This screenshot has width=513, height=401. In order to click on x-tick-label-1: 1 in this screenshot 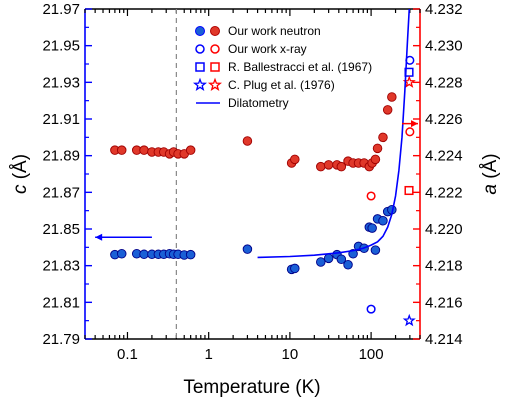, I will do `click(209, 354)`.